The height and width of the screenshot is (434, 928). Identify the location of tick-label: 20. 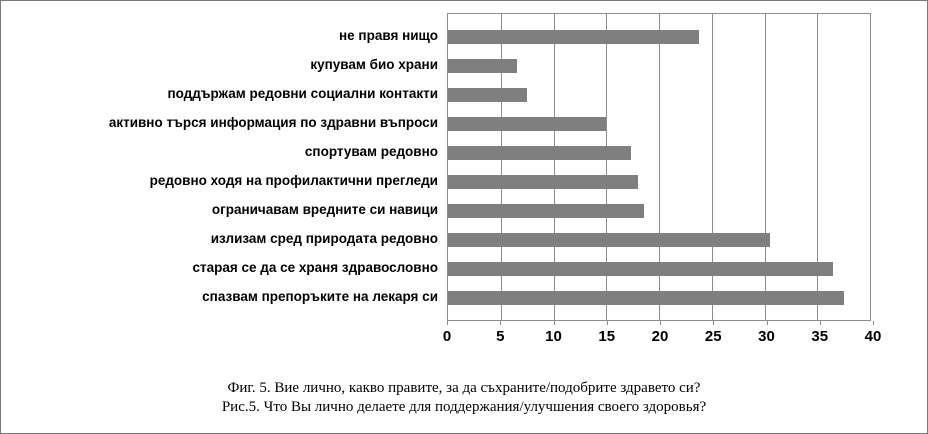
(660, 336).